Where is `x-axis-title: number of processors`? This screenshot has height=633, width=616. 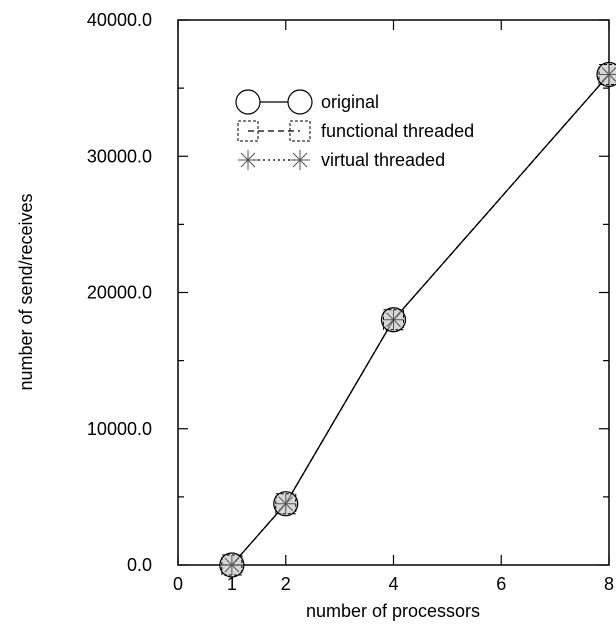
x-axis-title: number of processors is located at coordinates (393, 611).